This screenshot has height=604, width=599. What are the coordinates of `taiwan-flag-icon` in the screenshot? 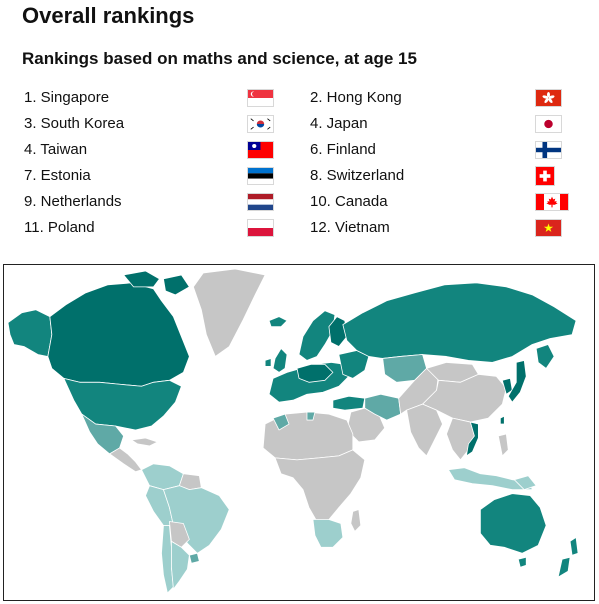 It's located at (260, 150).